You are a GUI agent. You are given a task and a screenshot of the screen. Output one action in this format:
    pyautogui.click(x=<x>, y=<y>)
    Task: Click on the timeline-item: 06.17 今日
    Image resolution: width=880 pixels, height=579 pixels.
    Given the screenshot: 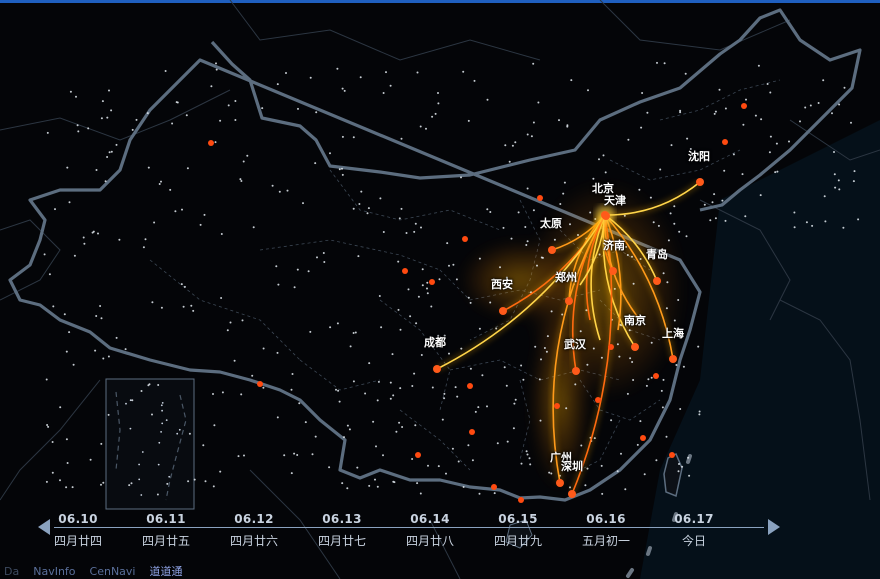 What is the action you would take?
    pyautogui.click(x=694, y=530)
    